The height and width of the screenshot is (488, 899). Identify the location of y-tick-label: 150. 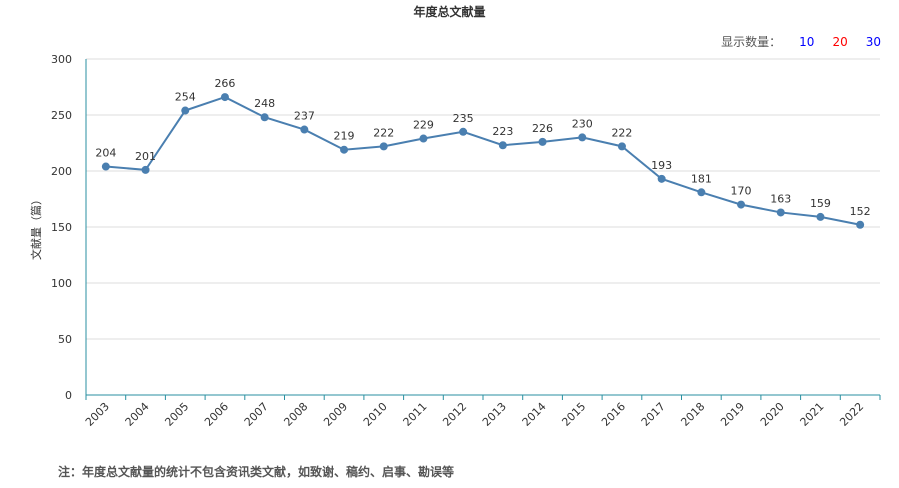
(61, 227).